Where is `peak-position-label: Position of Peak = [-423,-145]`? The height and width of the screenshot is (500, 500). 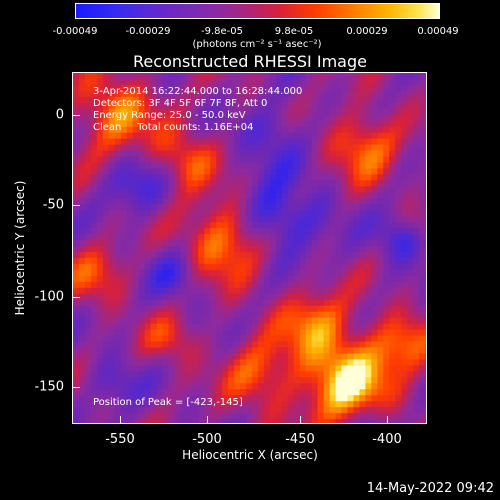 peak-position-label: Position of Peak = [-423,-145] is located at coordinates (168, 402).